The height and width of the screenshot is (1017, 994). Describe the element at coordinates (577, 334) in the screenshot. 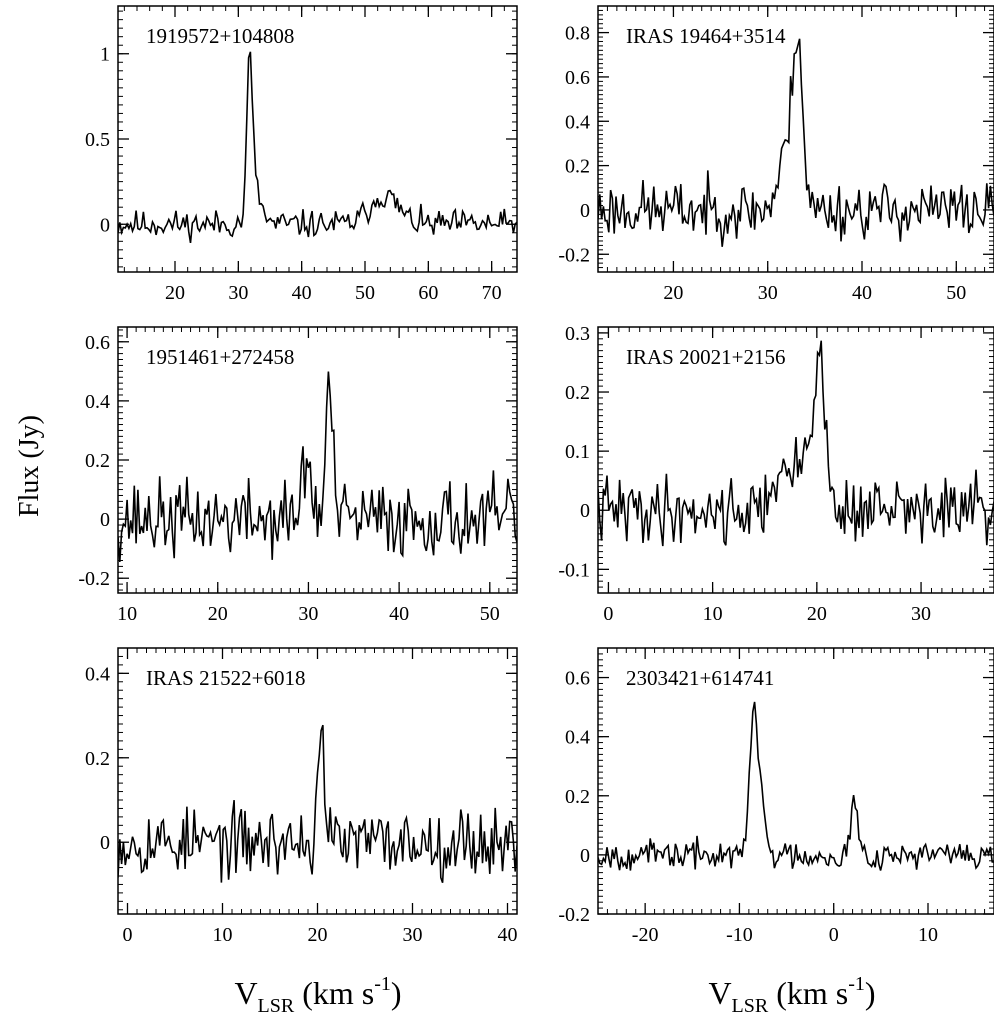

I see `y-tick-label: 0.3` at that location.